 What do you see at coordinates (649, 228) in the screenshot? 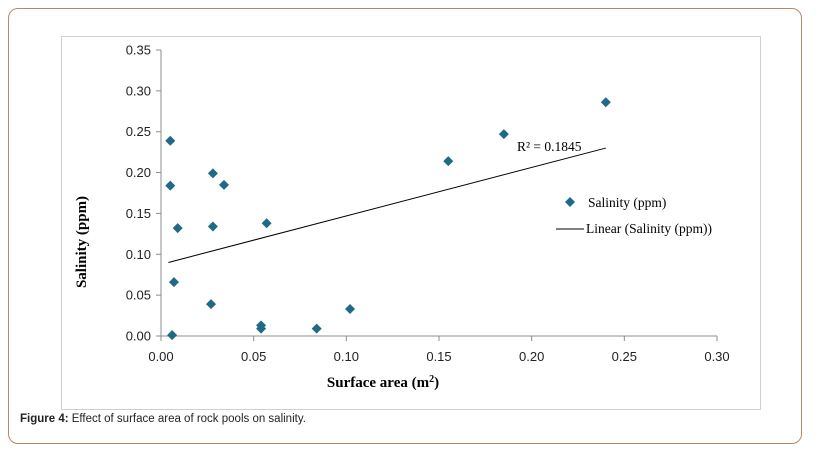
I see `legend-trendline-label: Linear (Salinity (ppm))` at bounding box center [649, 228].